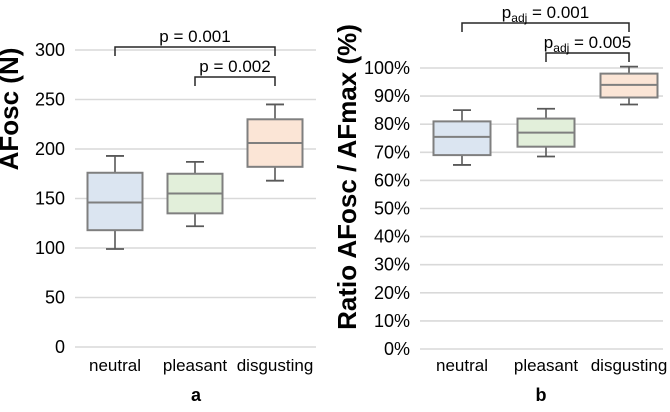 The width and height of the screenshot is (670, 412). Describe the element at coordinates (348, 177) in the screenshot. I see `y-axis-title: Ratio AFosc / AFmax (%)` at that location.